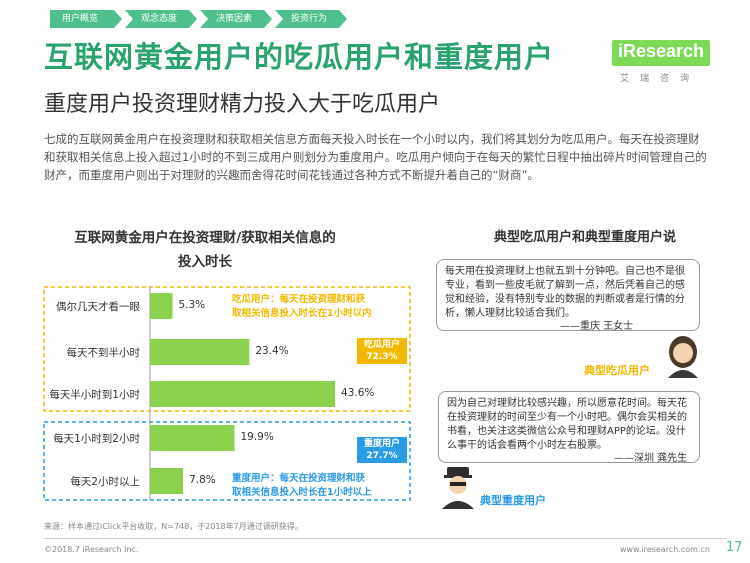 This screenshot has width=750, height=563. Describe the element at coordinates (651, 458) in the screenshot. I see `quote-heavy-signature: ——深圳 龚先生` at that location.